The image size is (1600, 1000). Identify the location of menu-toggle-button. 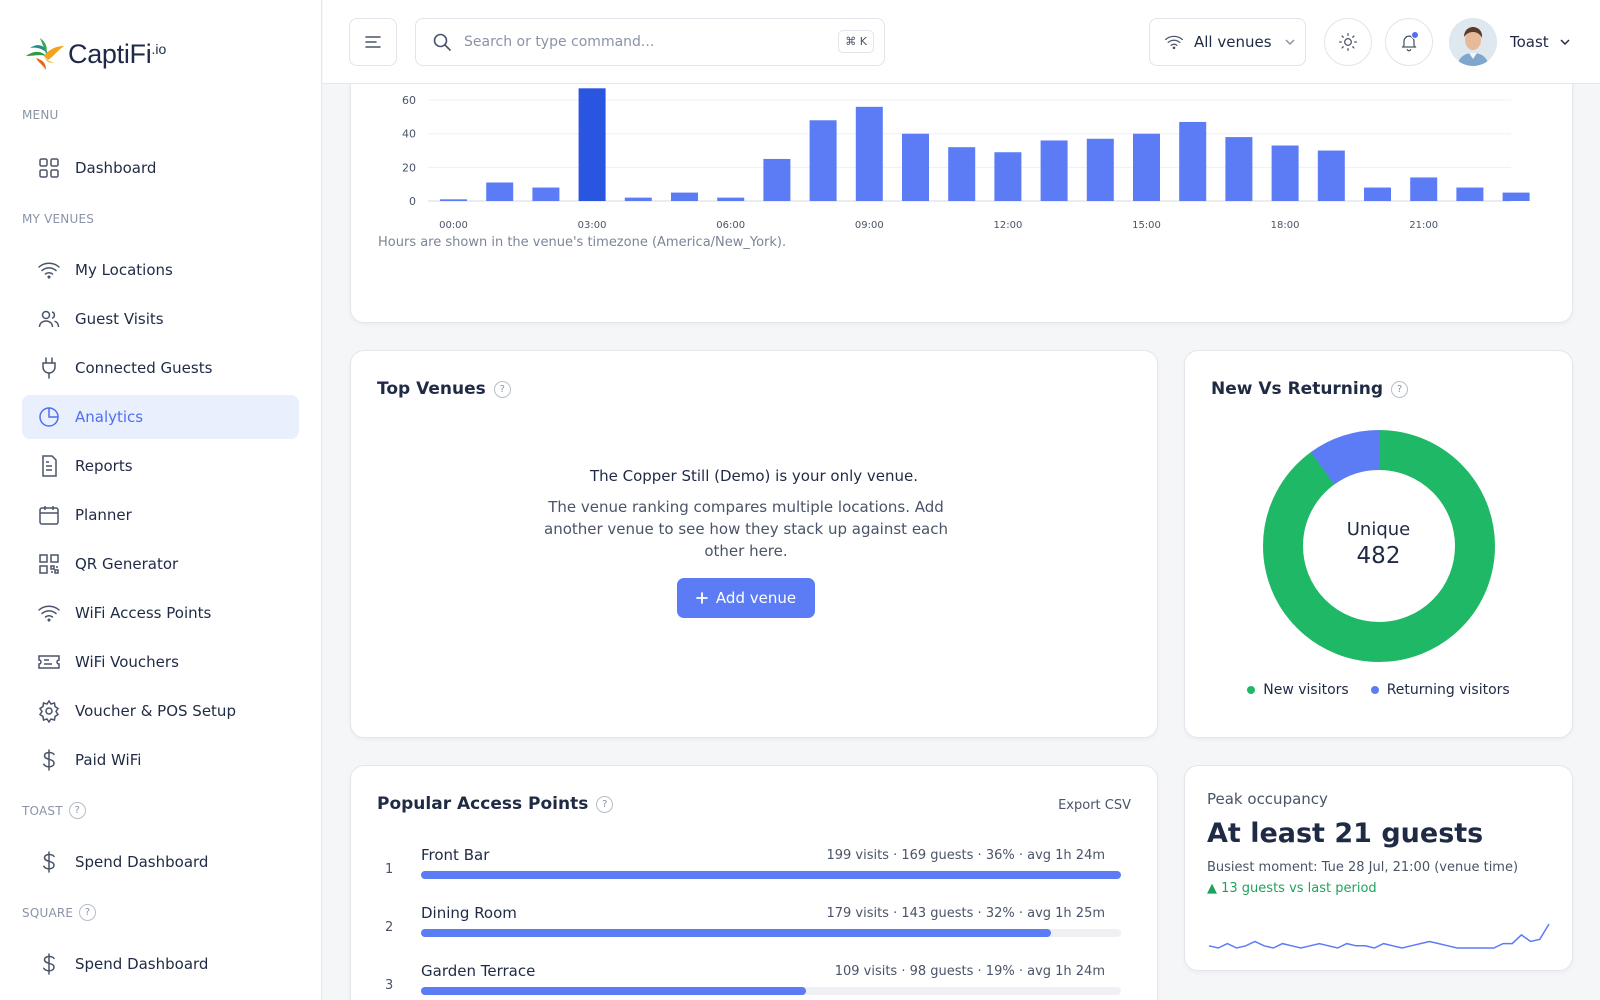
(373, 42).